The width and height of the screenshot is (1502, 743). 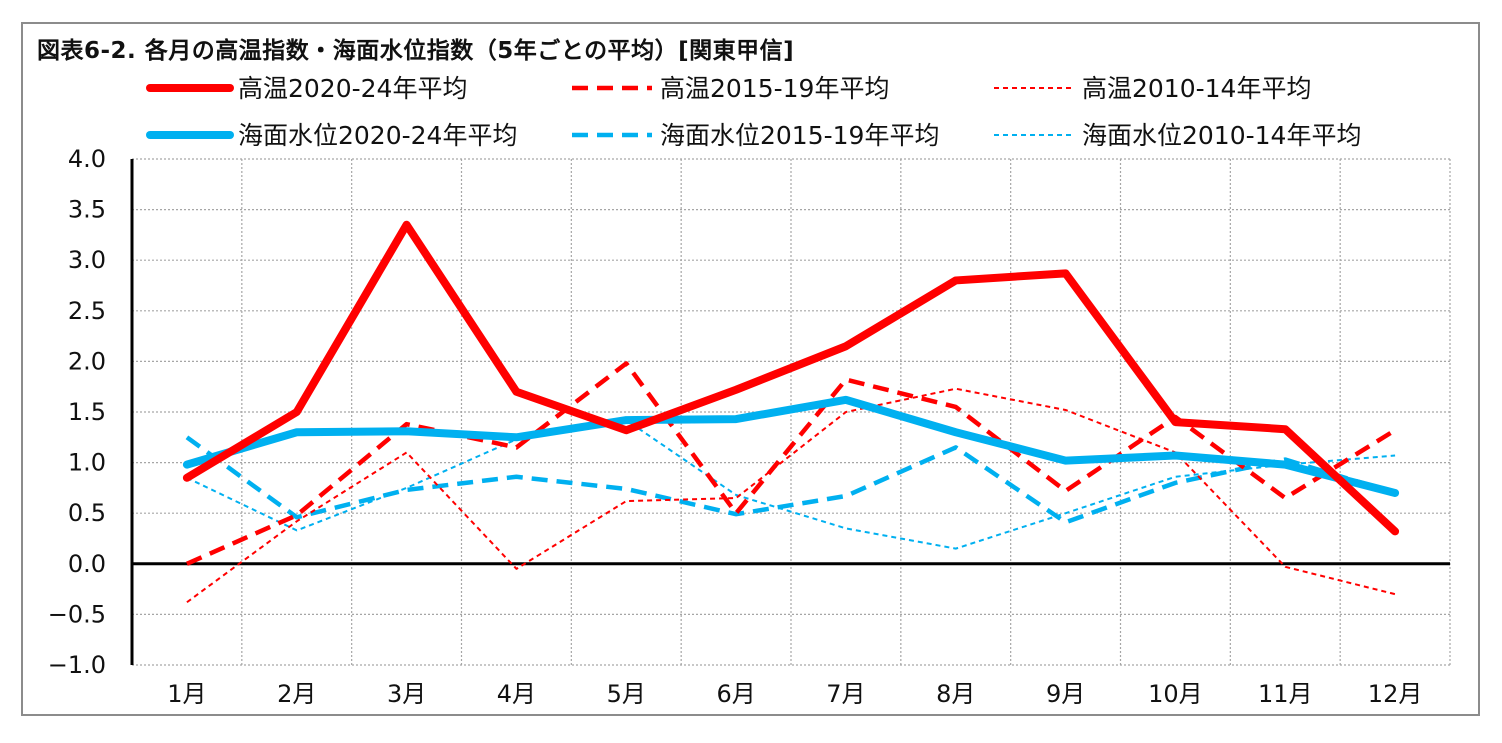 I want to click on y-tick-label: −1.0, so click(x=77, y=665).